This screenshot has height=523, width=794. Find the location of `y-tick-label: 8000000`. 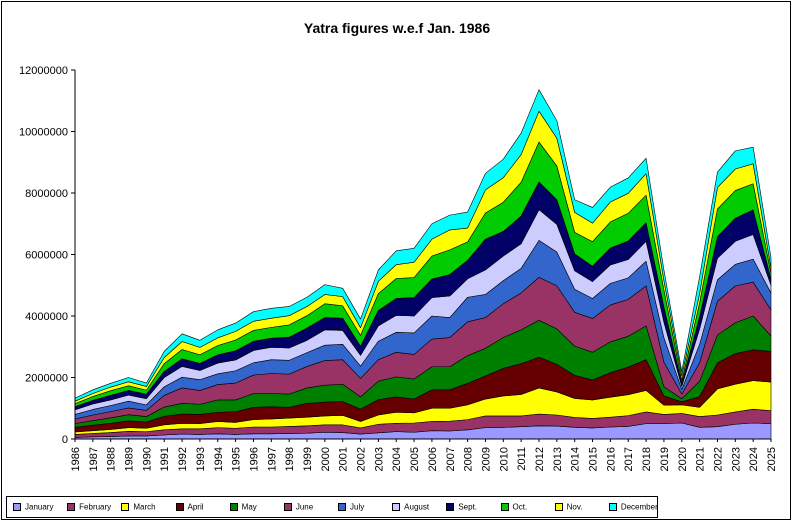

y-tick-label: 8000000 is located at coordinates (46, 194).